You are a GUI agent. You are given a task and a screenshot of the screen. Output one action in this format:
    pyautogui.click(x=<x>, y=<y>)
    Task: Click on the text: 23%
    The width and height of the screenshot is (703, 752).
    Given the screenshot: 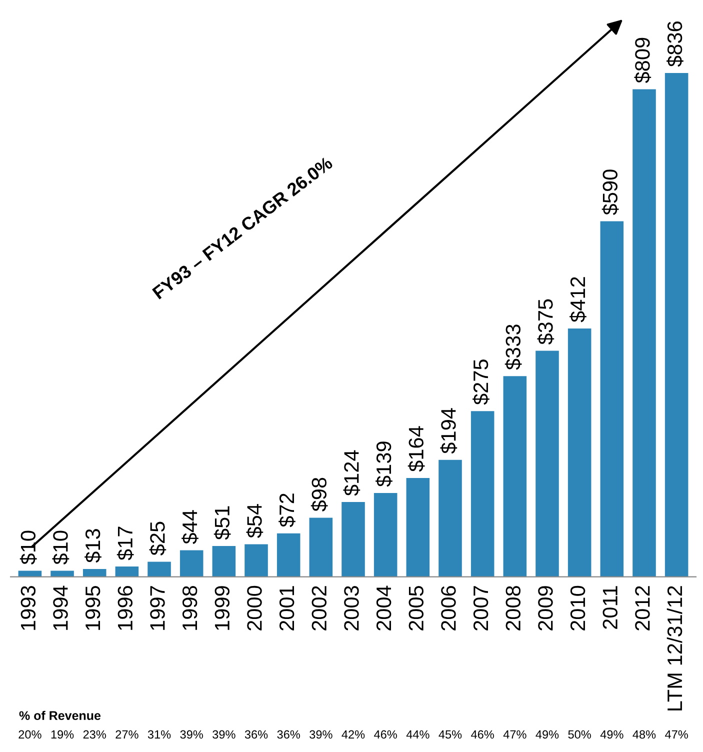 What is the action you would take?
    pyautogui.click(x=94, y=734)
    